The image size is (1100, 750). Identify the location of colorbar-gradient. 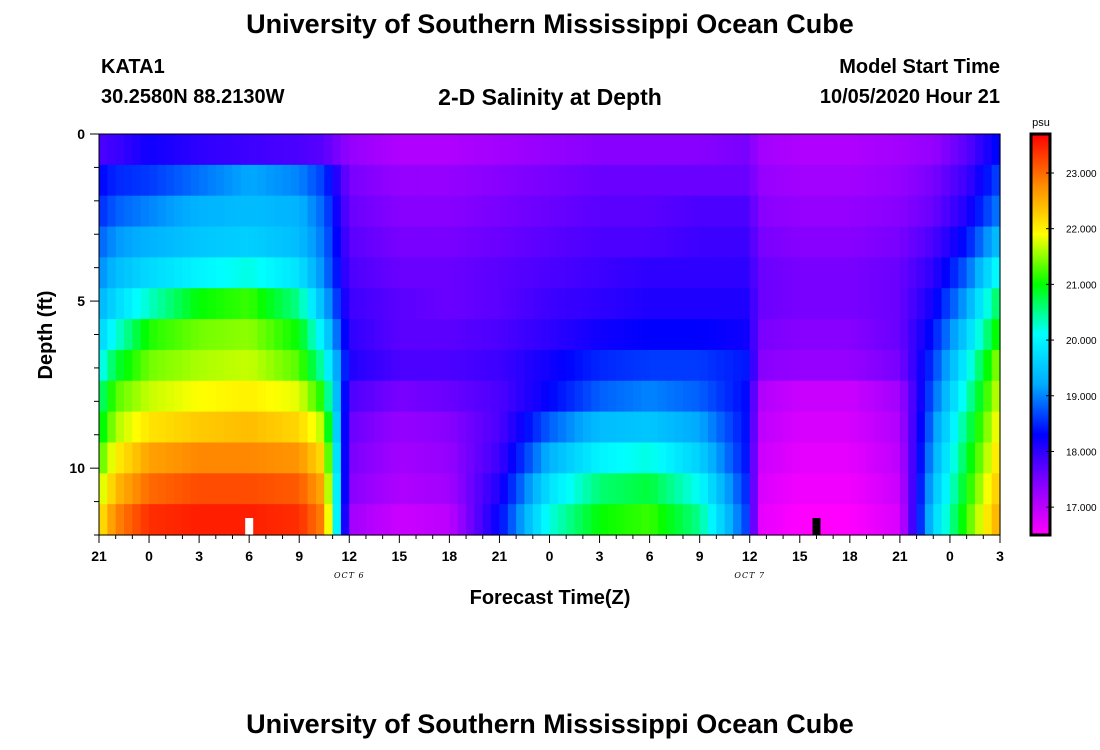
(1040, 334).